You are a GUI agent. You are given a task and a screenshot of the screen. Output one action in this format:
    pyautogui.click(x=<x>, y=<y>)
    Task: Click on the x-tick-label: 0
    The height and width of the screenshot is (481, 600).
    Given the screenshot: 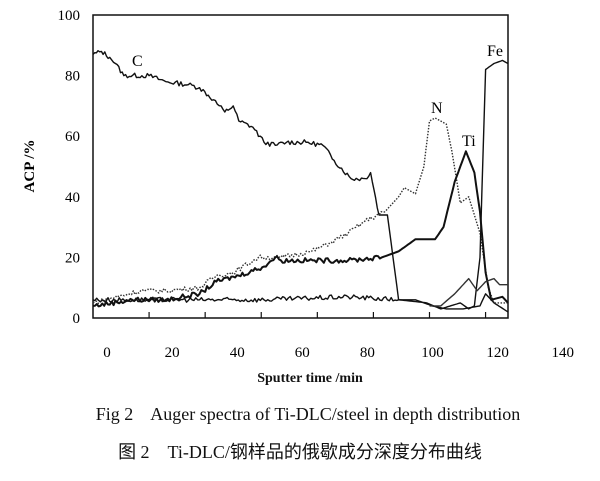 What is the action you would take?
    pyautogui.click(x=107, y=353)
    